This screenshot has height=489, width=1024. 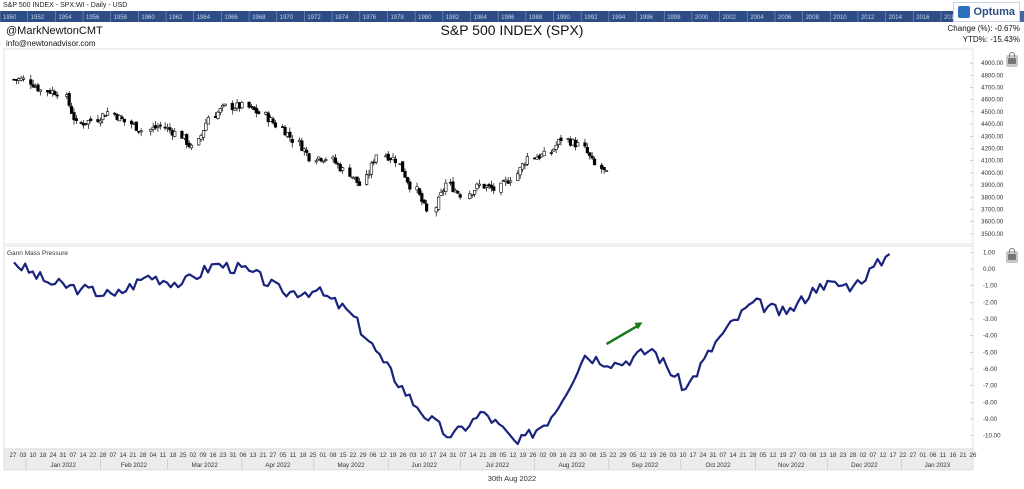 I want to click on year-label: 2008, so click(x=813, y=18).